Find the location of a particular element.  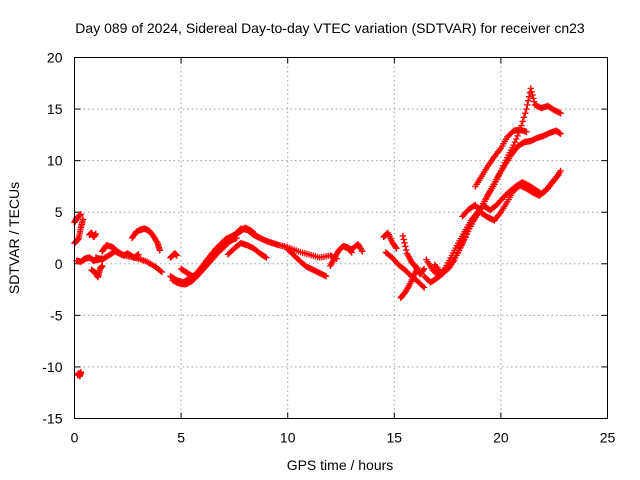

y-tick-label: -15 is located at coordinates (52, 419).